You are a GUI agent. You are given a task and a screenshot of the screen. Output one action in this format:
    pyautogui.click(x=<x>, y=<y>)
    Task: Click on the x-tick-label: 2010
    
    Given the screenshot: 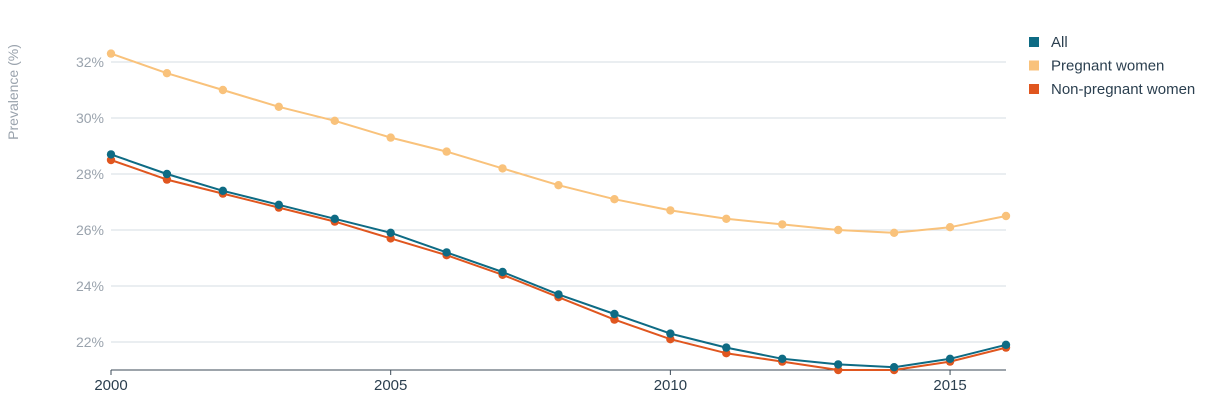 What is the action you would take?
    pyautogui.click(x=670, y=385)
    